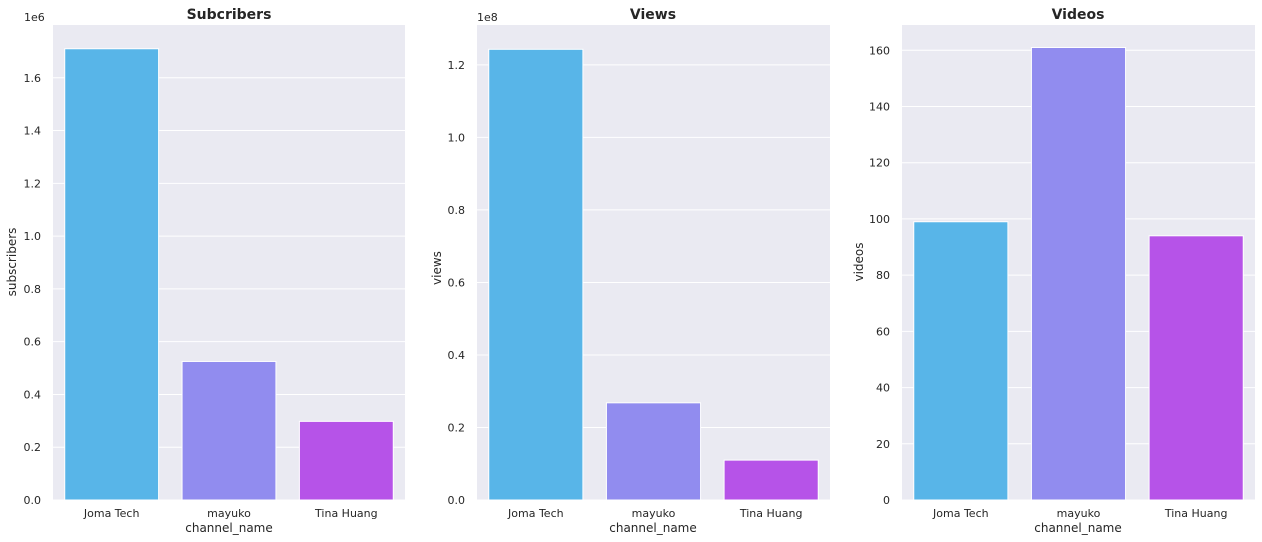 This screenshot has width=1262, height=542. What do you see at coordinates (33, 131) in the screenshot?
I see `y-tick-label: 1.4` at bounding box center [33, 131].